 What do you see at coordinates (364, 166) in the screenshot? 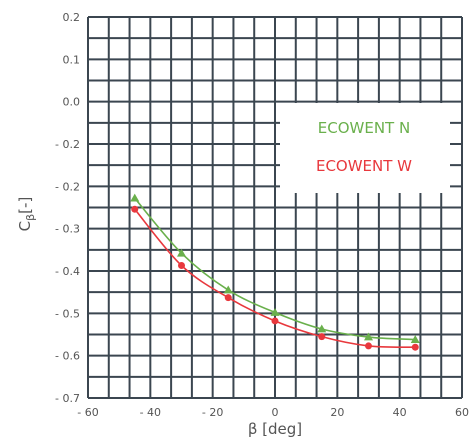
I see `legend-label-ecowent-w: ECOWENT W` at bounding box center [364, 166].